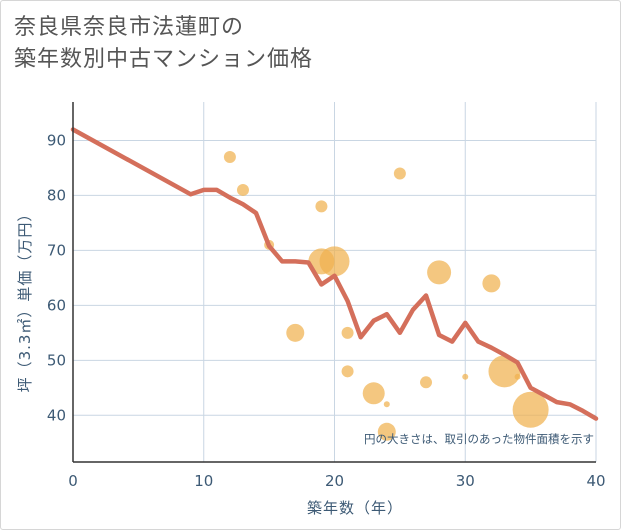 The image size is (621, 530). I want to click on chart-title-line2: 築年数別中古マンション価格, so click(164, 59).